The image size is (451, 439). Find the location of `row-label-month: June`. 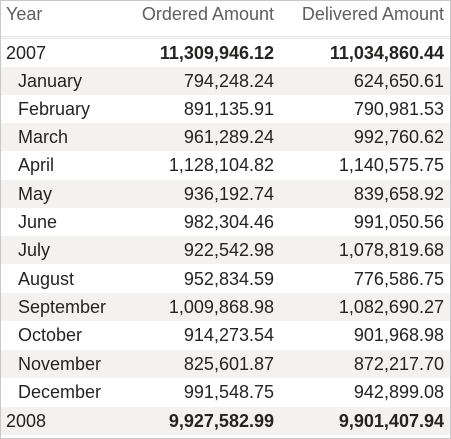

row-label-month: June is located at coordinates (38, 222).